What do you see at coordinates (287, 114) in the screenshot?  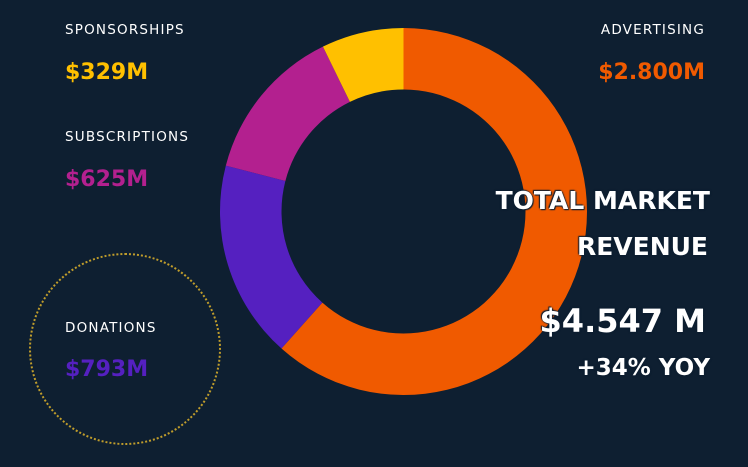 I see `donut-slice-subscriptions` at bounding box center [287, 114].